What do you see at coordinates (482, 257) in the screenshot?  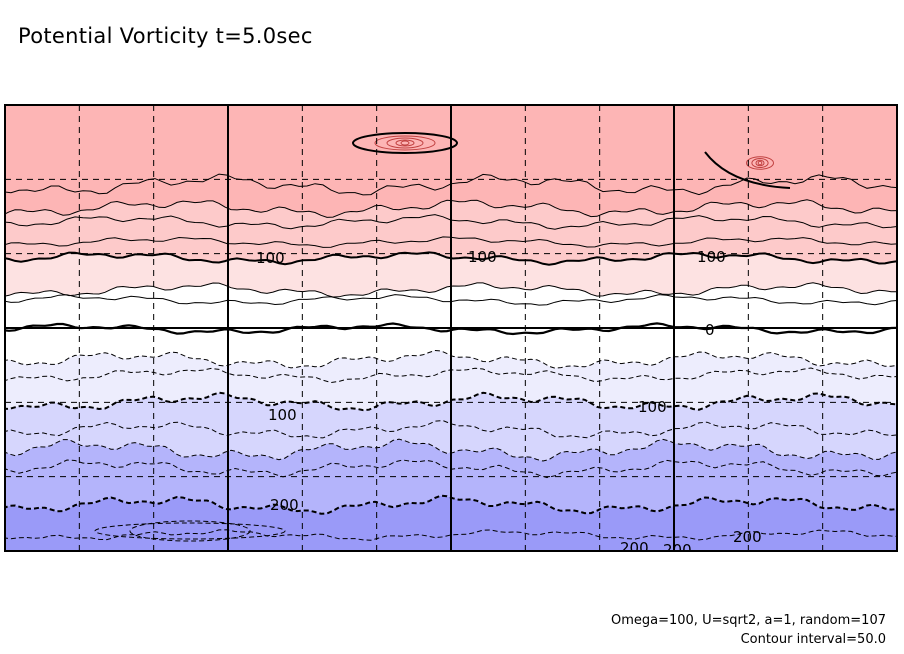 I see `contour-label-1: 100` at bounding box center [482, 257].